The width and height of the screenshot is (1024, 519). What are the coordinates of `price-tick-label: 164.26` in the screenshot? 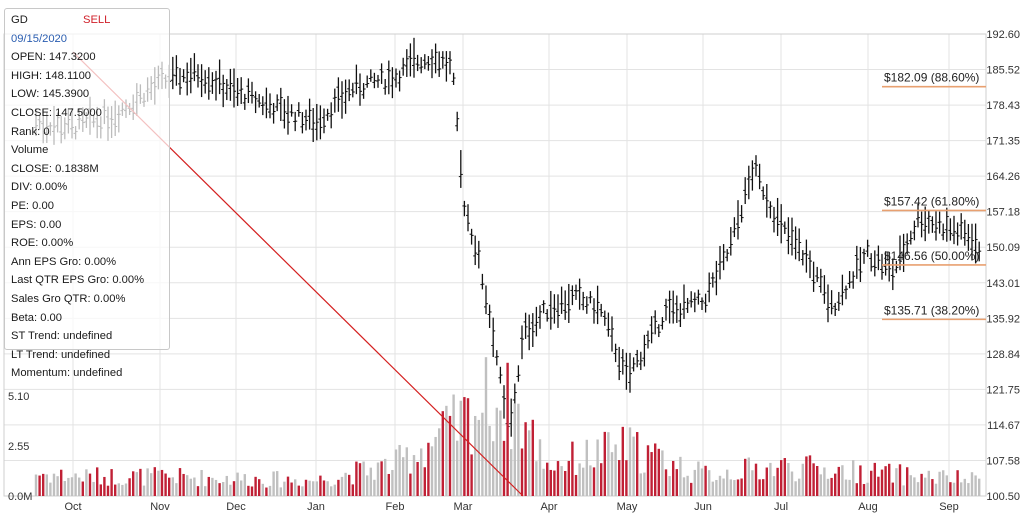 It's located at (1003, 177).